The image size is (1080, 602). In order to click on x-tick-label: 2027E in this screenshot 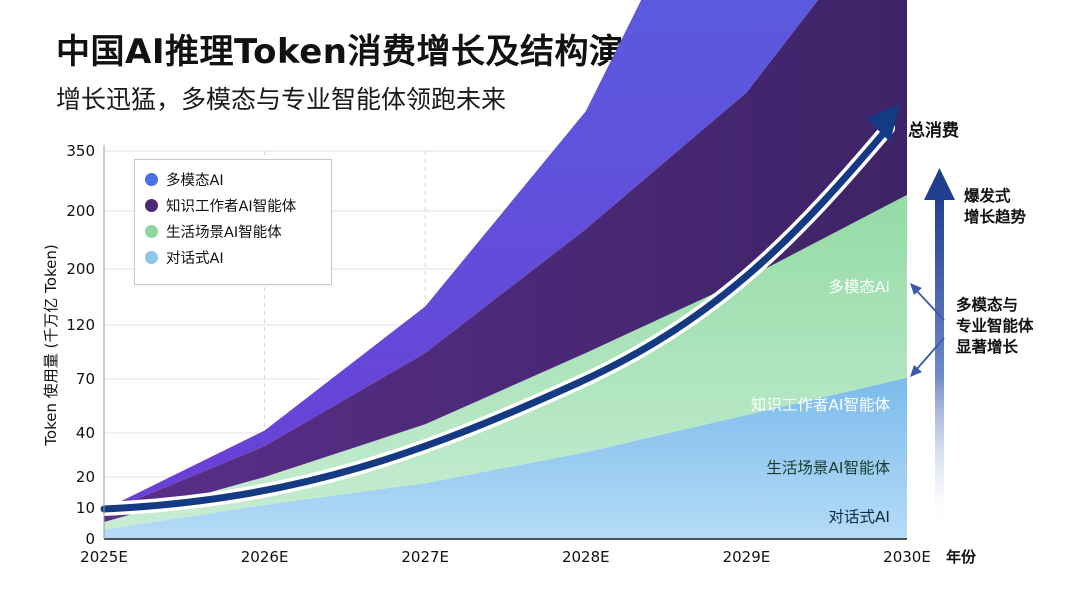, I will do `click(425, 557)`.